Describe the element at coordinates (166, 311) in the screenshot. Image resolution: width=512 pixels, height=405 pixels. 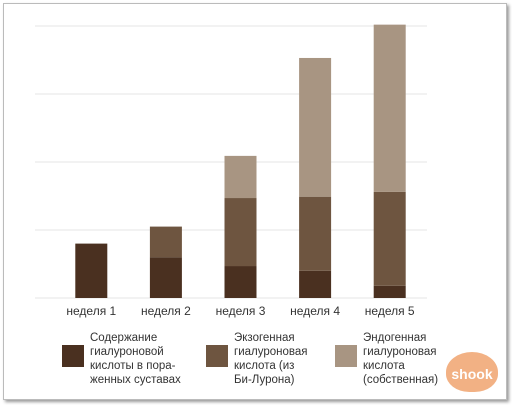
I see `x-tick-label: неделя 2` at that location.